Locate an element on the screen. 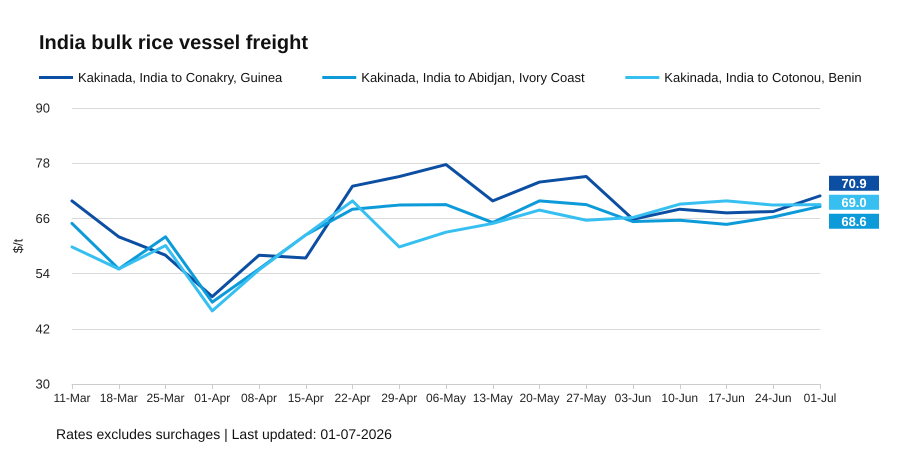 The image size is (906, 453). y-tick-label: 30 is located at coordinates (43, 384).